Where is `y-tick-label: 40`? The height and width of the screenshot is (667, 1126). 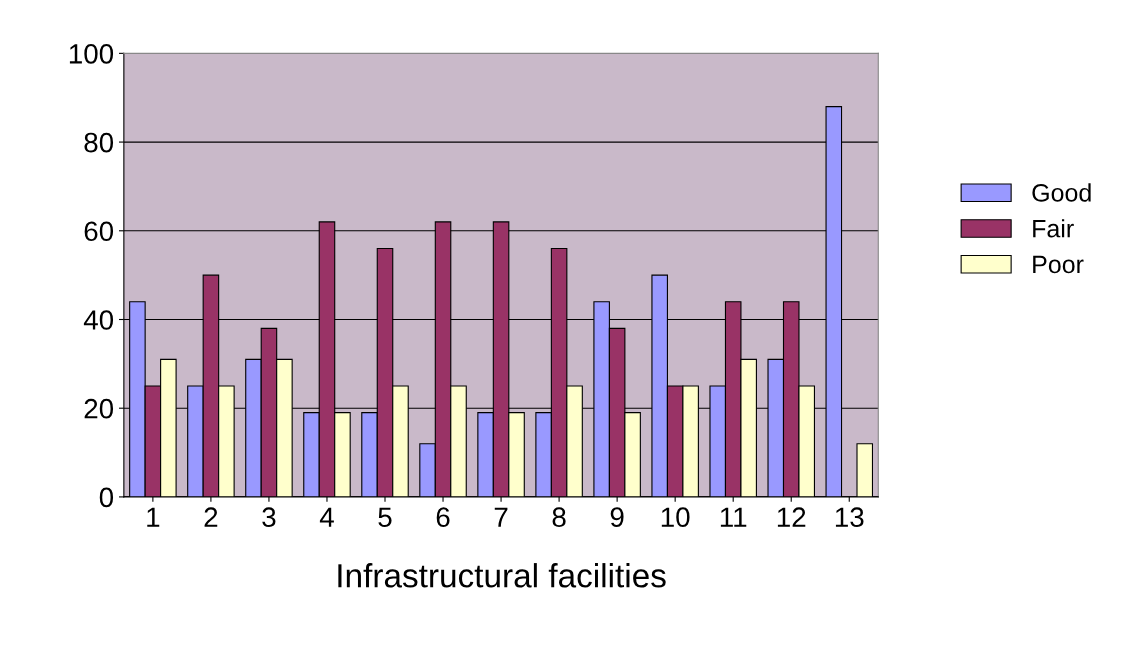 y-tick-label: 40 is located at coordinates (98, 320).